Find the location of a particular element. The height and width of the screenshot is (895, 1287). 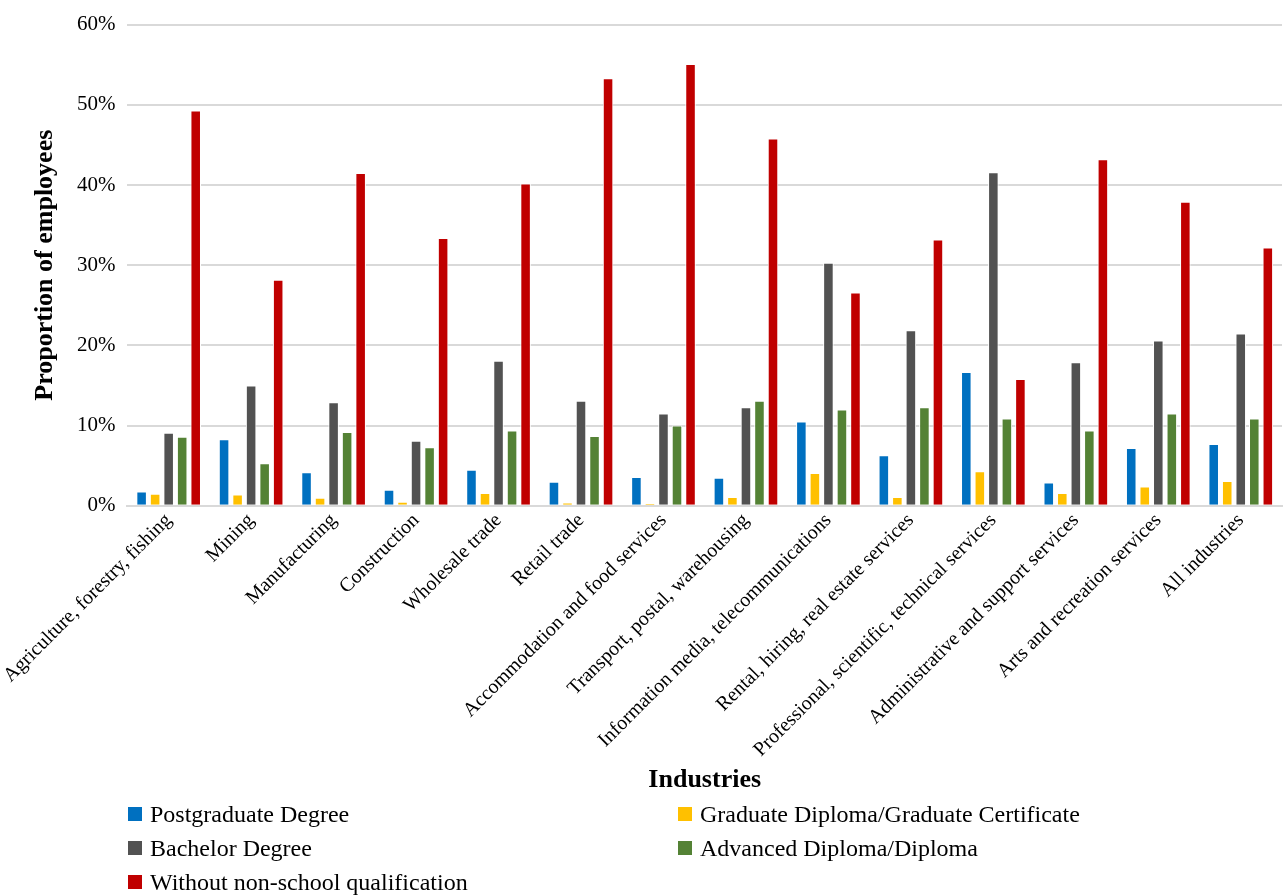

y-tick-label: 50% is located at coordinates (96, 103).